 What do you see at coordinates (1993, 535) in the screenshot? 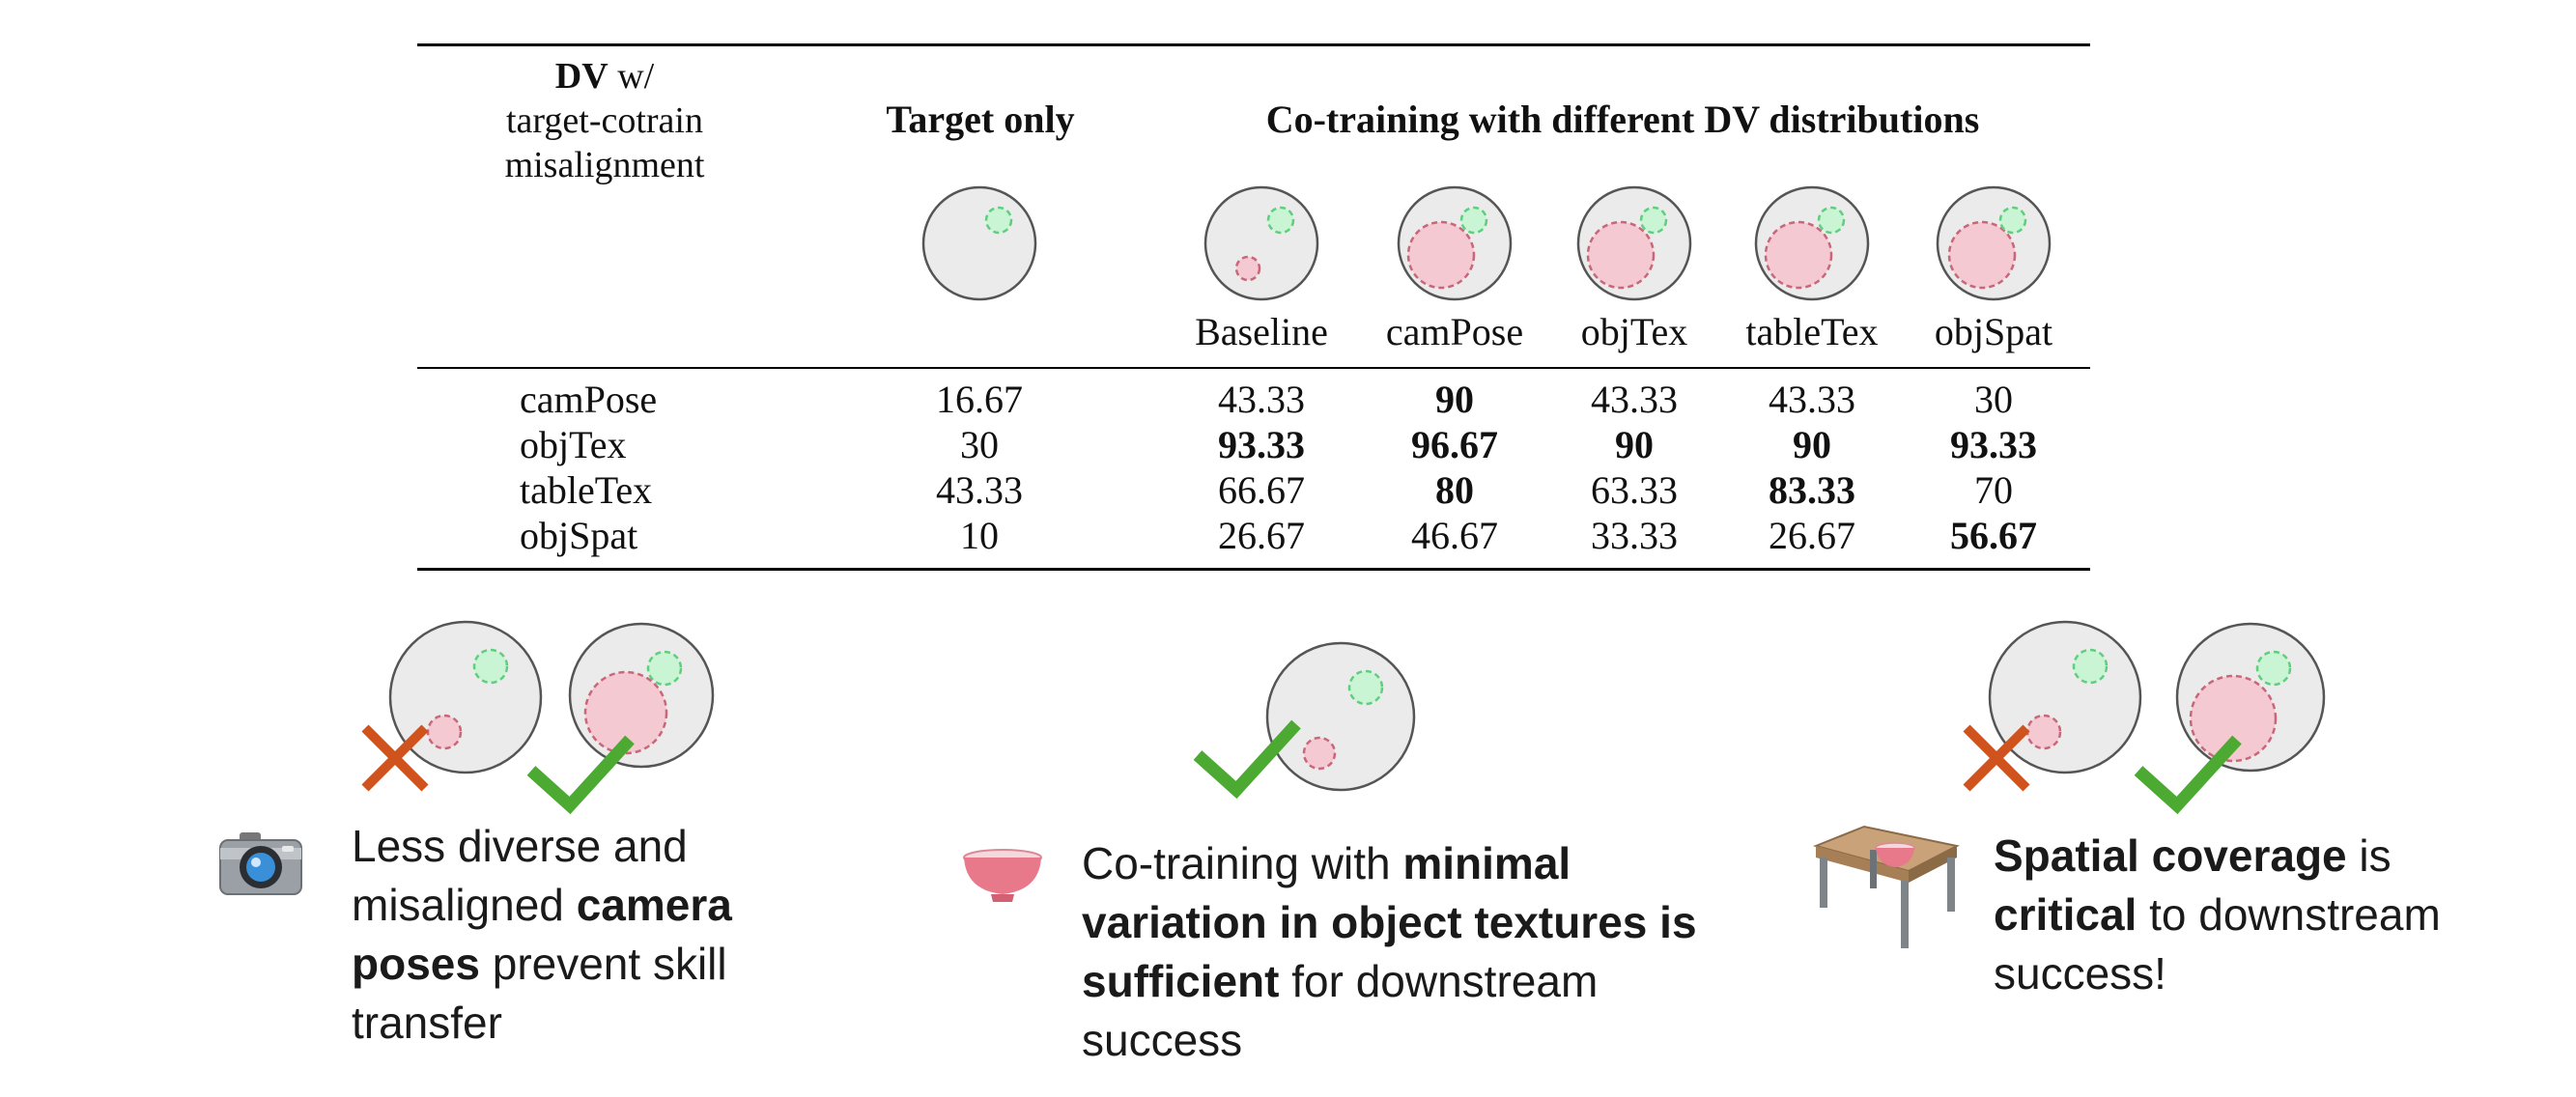
I see `table-cell: 56.67` at bounding box center [1993, 535].